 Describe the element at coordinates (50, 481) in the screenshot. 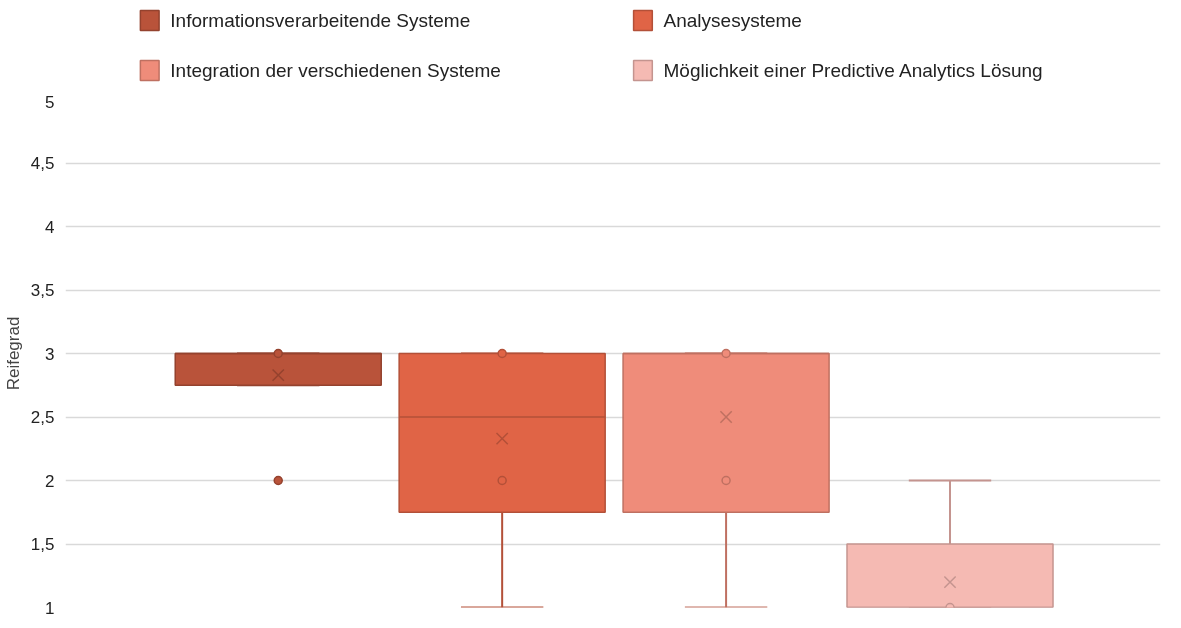

I see `y-tick-label: 2` at that location.